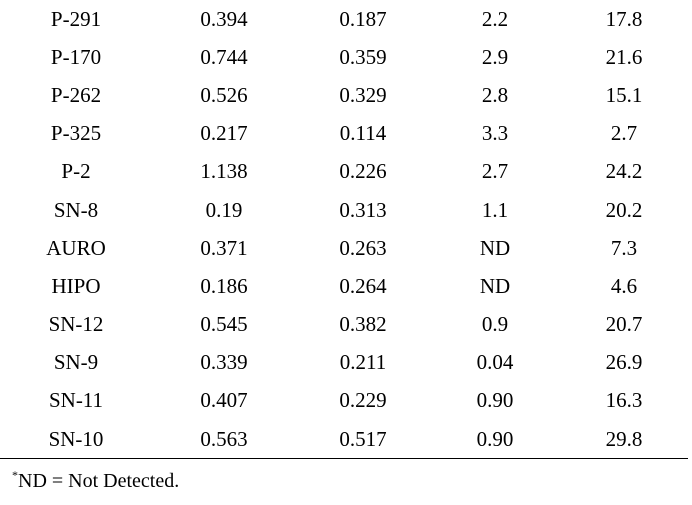  What do you see at coordinates (495, 209) in the screenshot?
I see `value-col3-cell: 1.1` at bounding box center [495, 209].